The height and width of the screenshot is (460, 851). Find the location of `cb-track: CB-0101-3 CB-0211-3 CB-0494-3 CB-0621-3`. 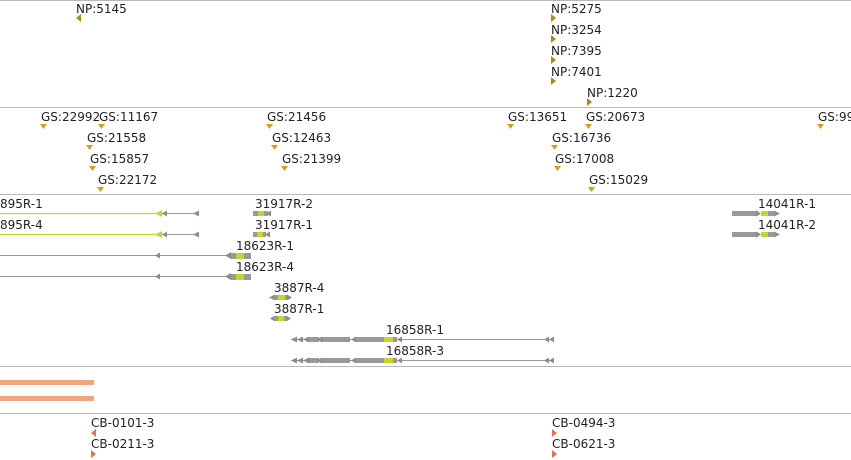

cb-track: CB-0101-3 CB-0211-3 CB-0494-3 CB-0621-3 is located at coordinates (353, 437).